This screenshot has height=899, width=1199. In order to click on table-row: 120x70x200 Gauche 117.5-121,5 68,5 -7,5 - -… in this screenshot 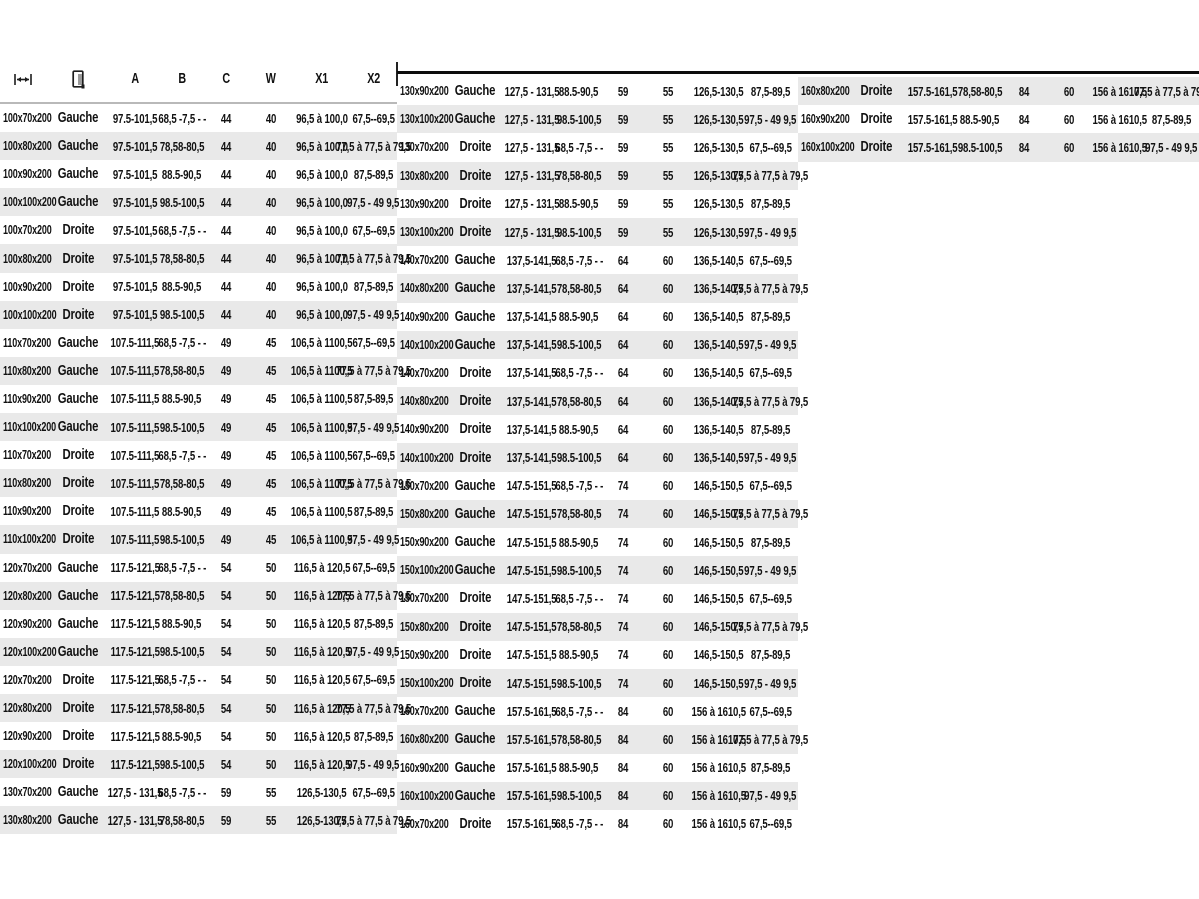, I will do `click(198, 568)`.